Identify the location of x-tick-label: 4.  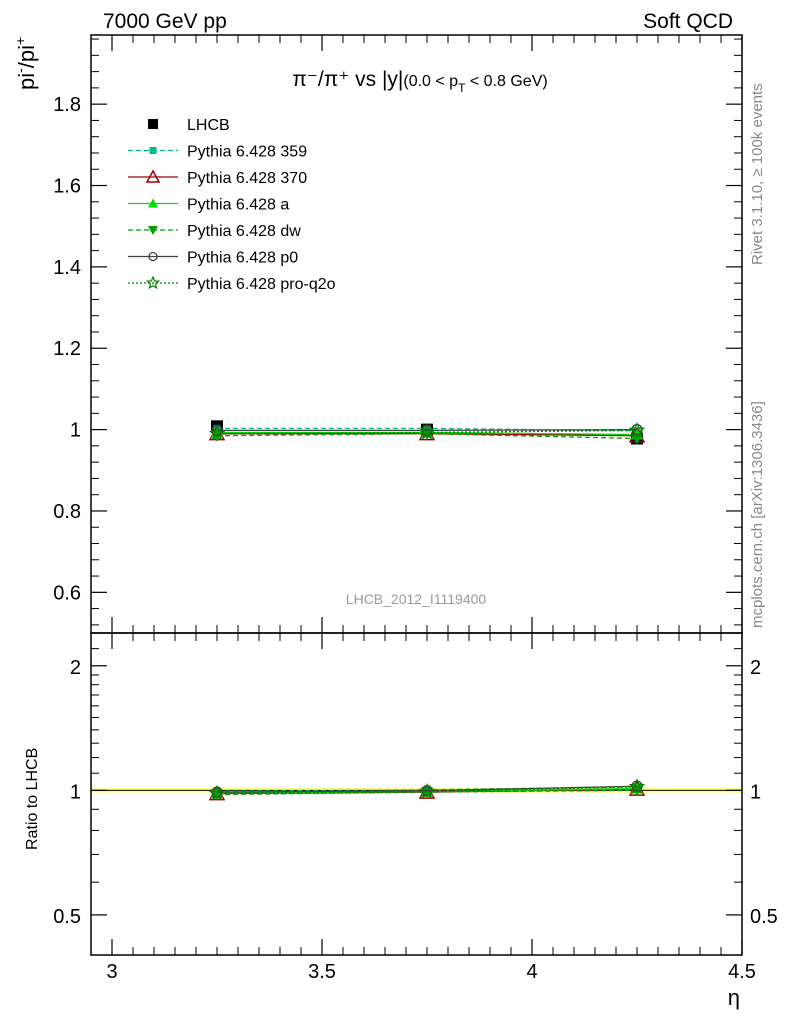
(531, 972).